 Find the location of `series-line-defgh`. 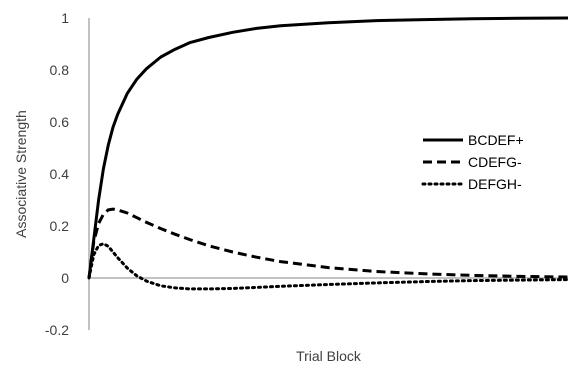

series-line-defgh is located at coordinates (328, 266).